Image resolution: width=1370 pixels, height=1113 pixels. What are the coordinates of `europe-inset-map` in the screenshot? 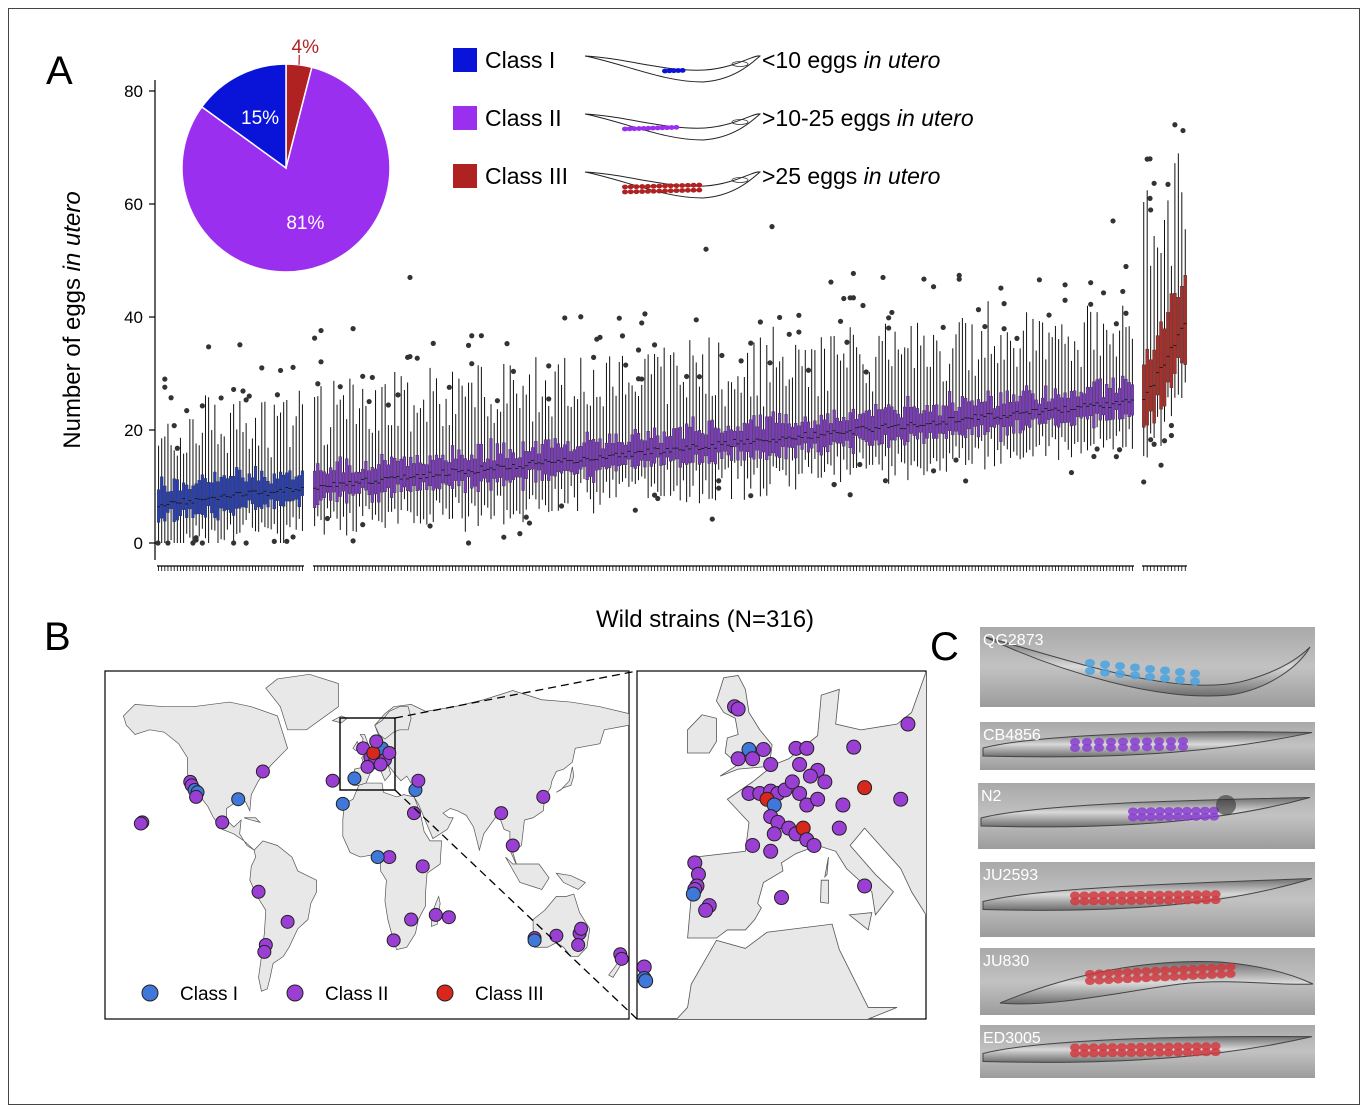 It's located at (781, 845).